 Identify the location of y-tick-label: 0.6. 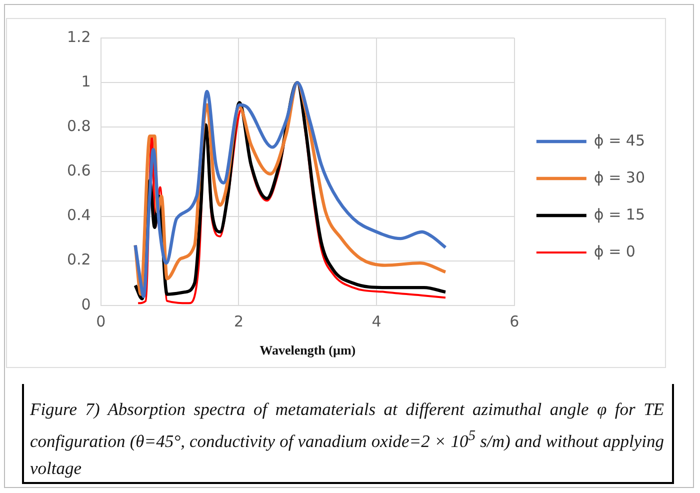
(78, 171).